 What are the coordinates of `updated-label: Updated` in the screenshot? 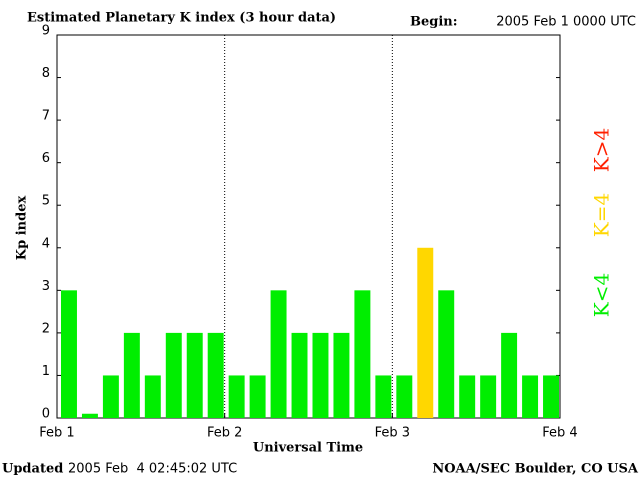 It's located at (32, 469).